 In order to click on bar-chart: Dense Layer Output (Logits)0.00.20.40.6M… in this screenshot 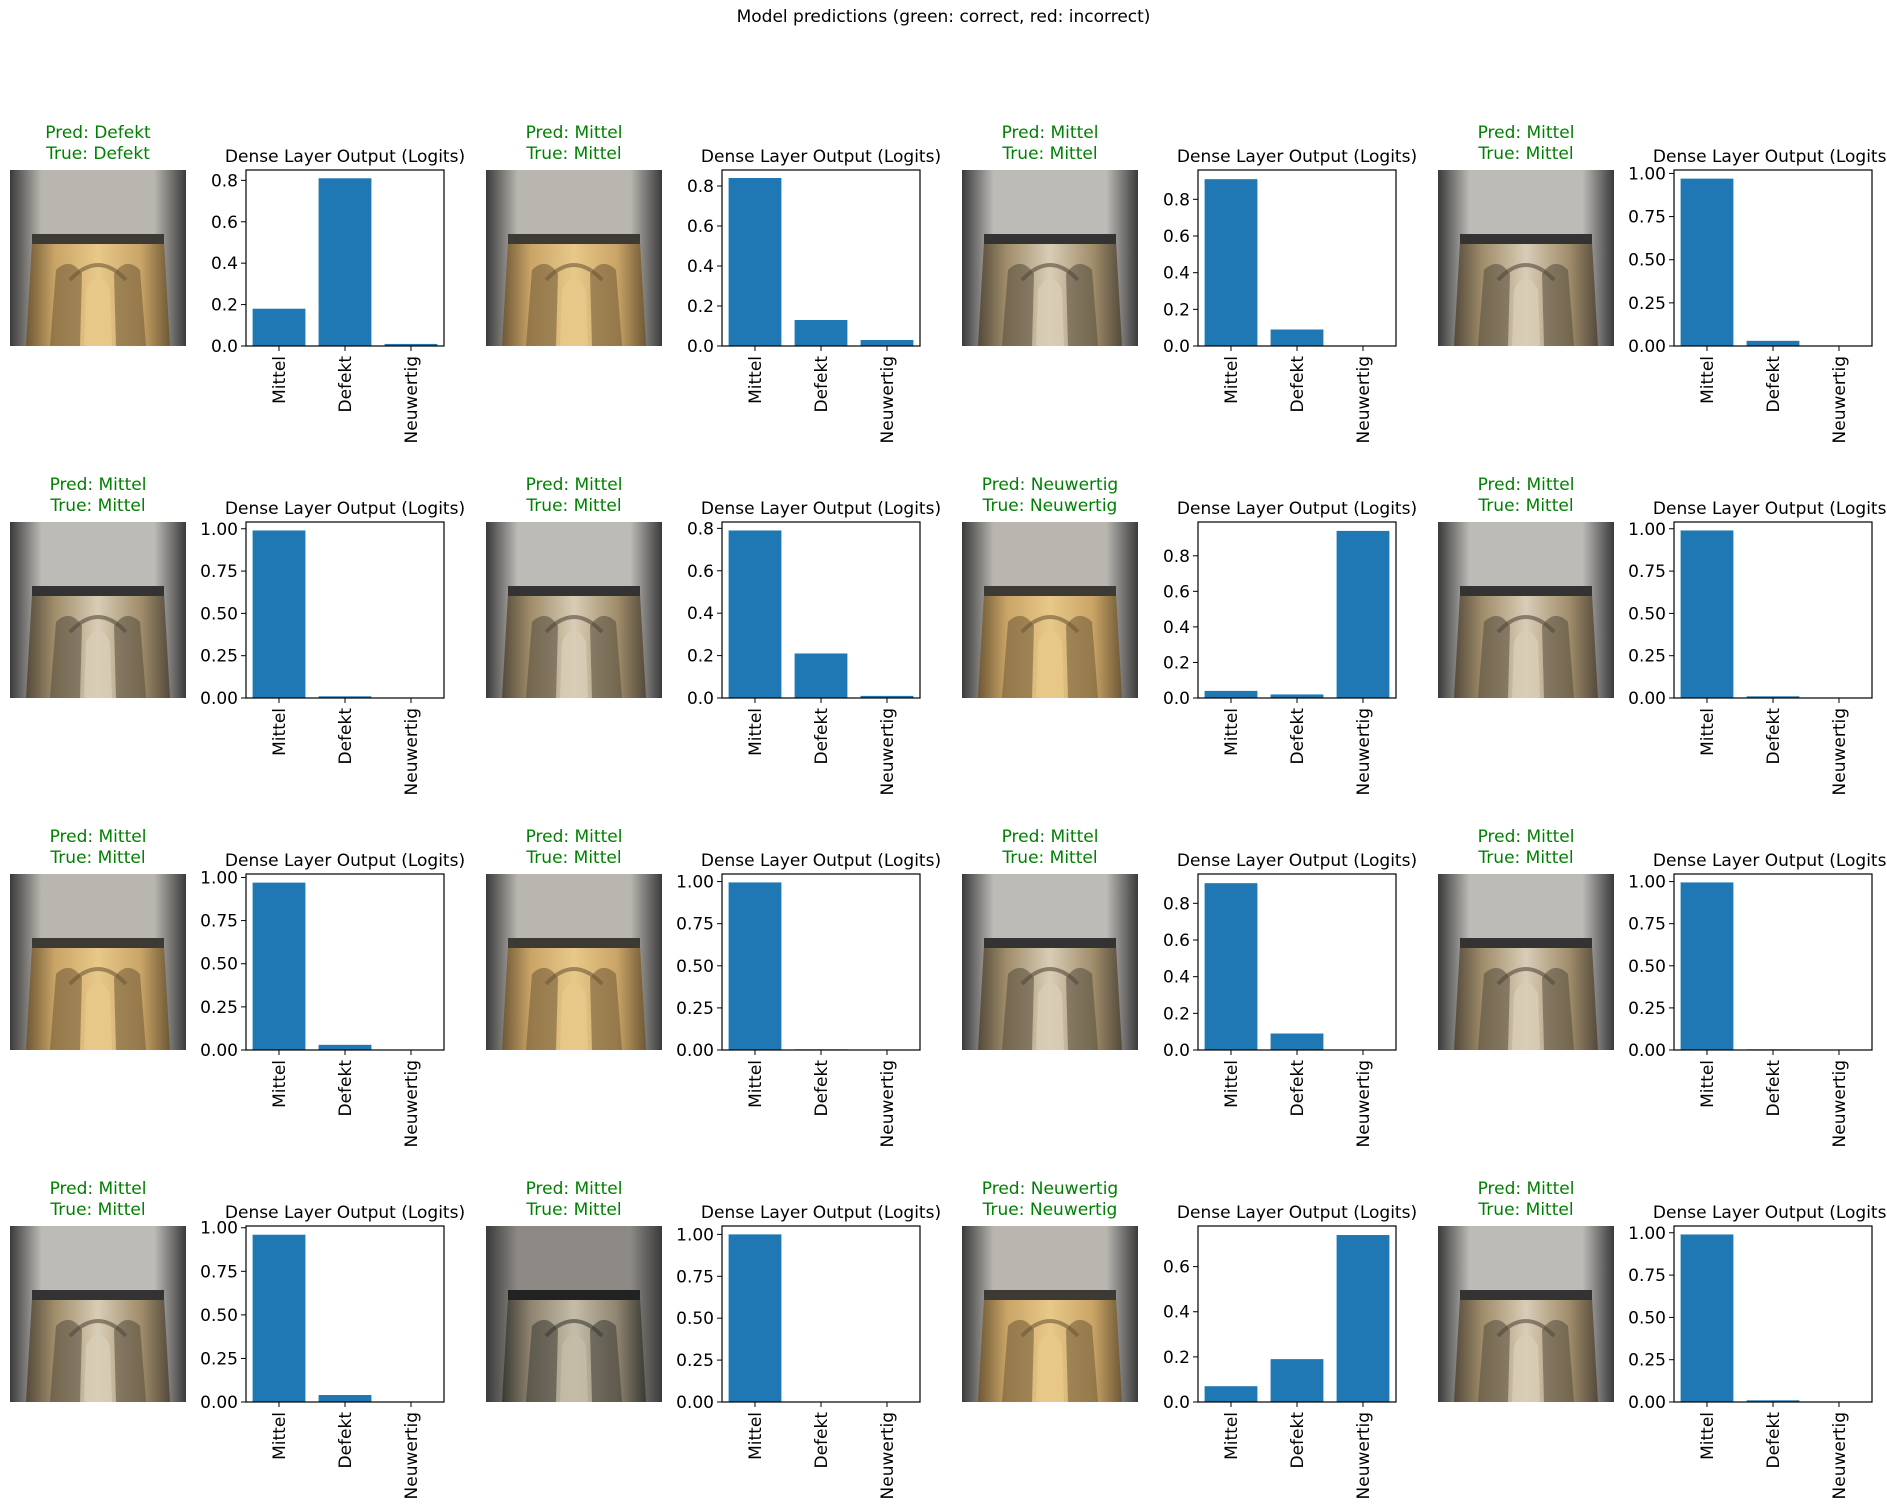, I will do `click(1273, 1353)`.